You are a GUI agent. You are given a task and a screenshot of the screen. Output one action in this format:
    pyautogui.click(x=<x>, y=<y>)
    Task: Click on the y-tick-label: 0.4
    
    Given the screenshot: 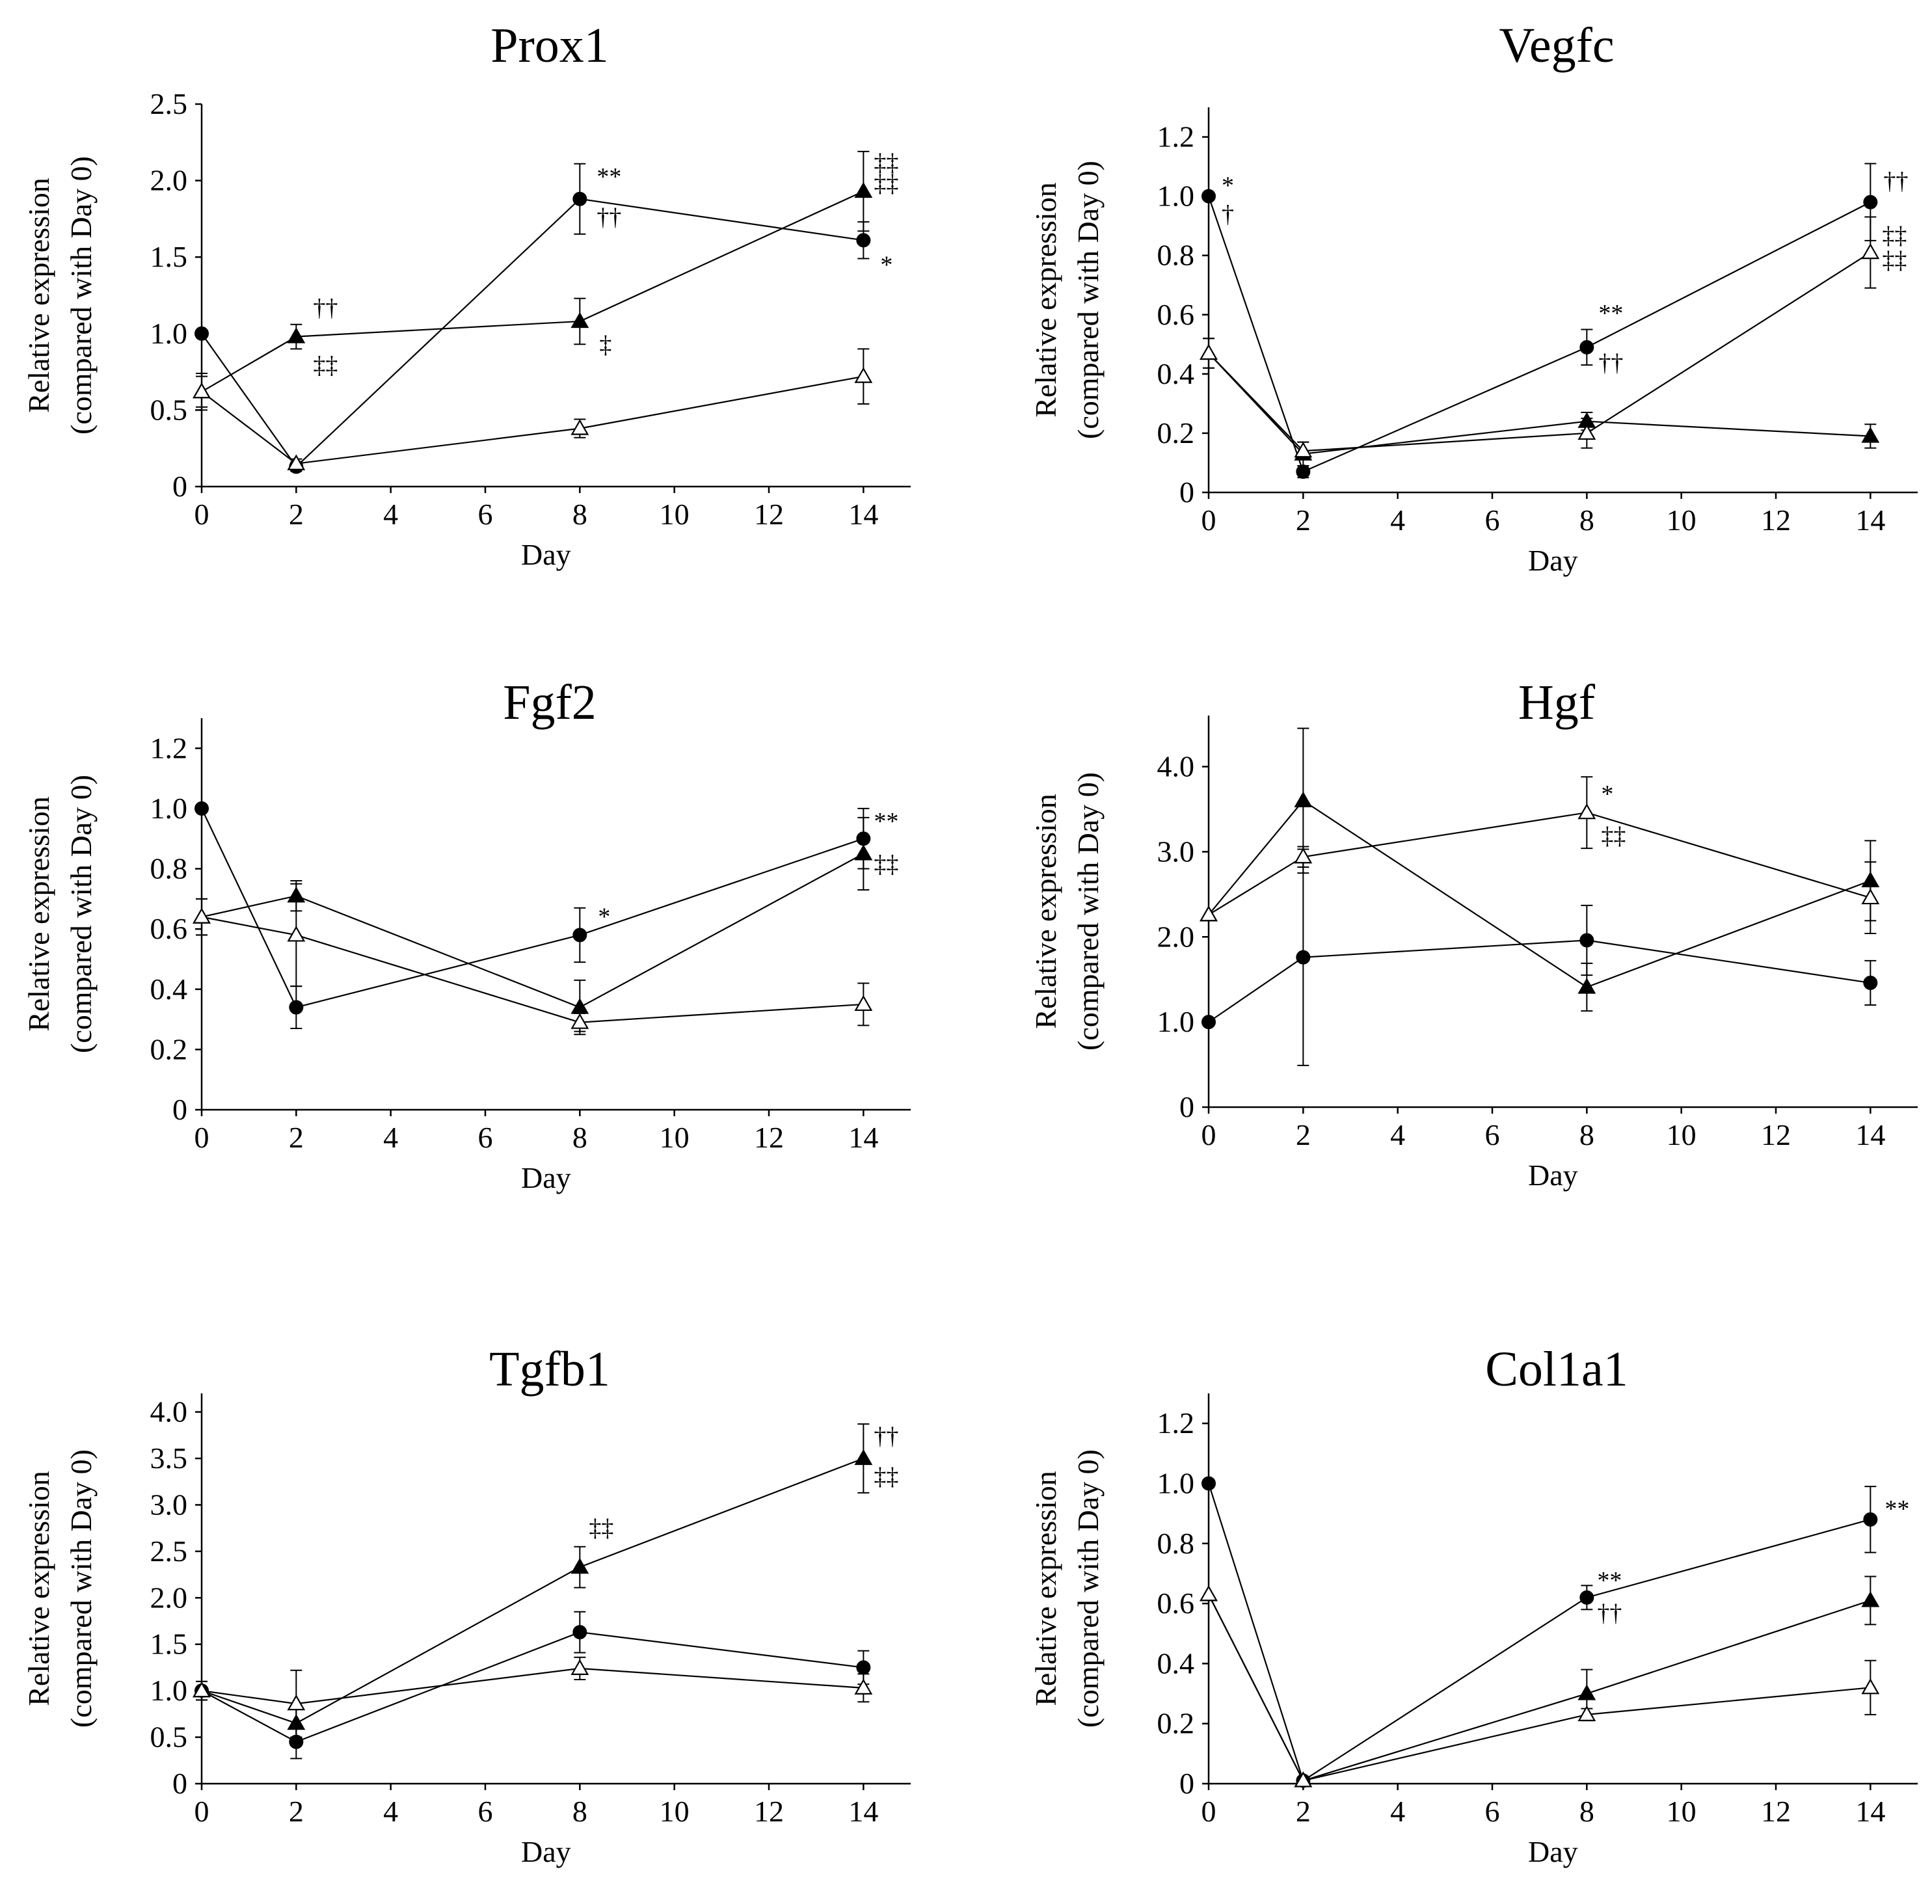 What is the action you would take?
    pyautogui.click(x=169, y=989)
    